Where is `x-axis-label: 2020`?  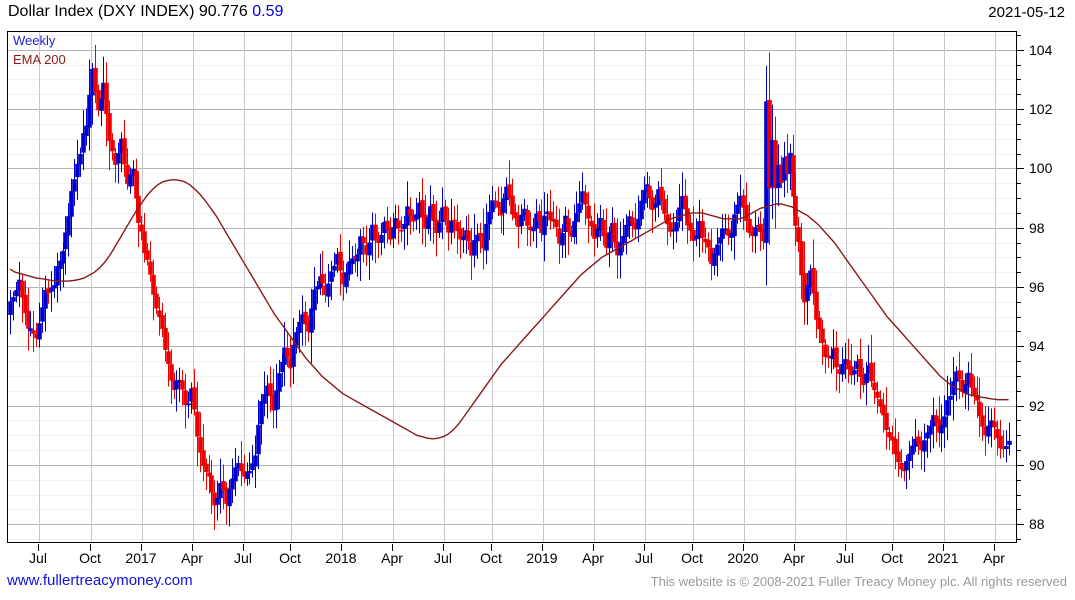
x-axis-label: 2020 is located at coordinates (743, 558).